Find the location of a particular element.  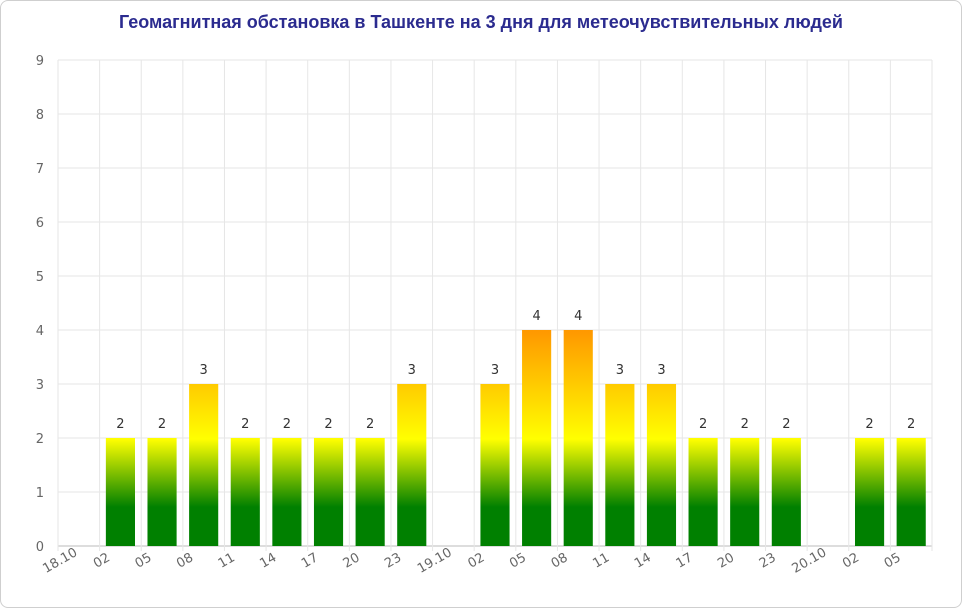

y-tick-label: 1 is located at coordinates (40, 493).